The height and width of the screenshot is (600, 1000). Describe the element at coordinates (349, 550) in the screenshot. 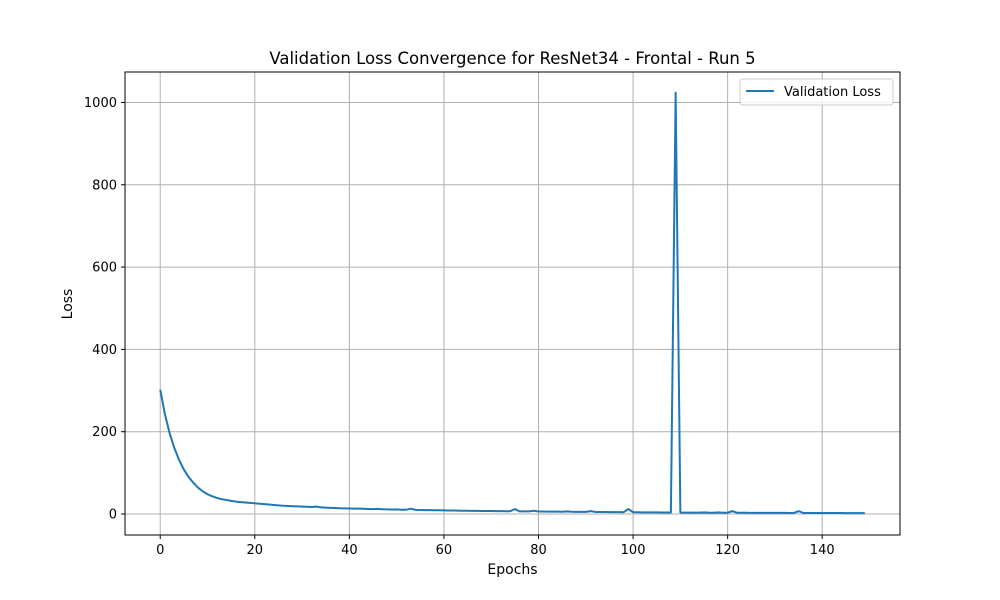

I see `x-tick-label: 40` at that location.